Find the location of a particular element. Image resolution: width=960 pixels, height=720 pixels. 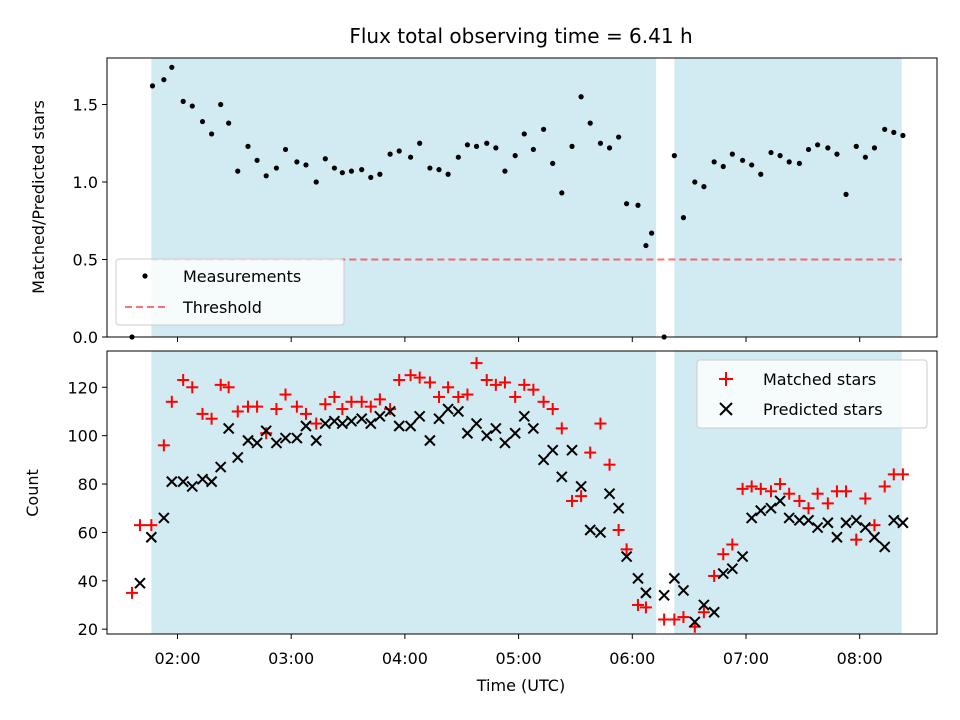

bottom-x-ticks: 02:00 03:00 04:00 05:00 06:00 07:00 08:00 is located at coordinates (518, 651).